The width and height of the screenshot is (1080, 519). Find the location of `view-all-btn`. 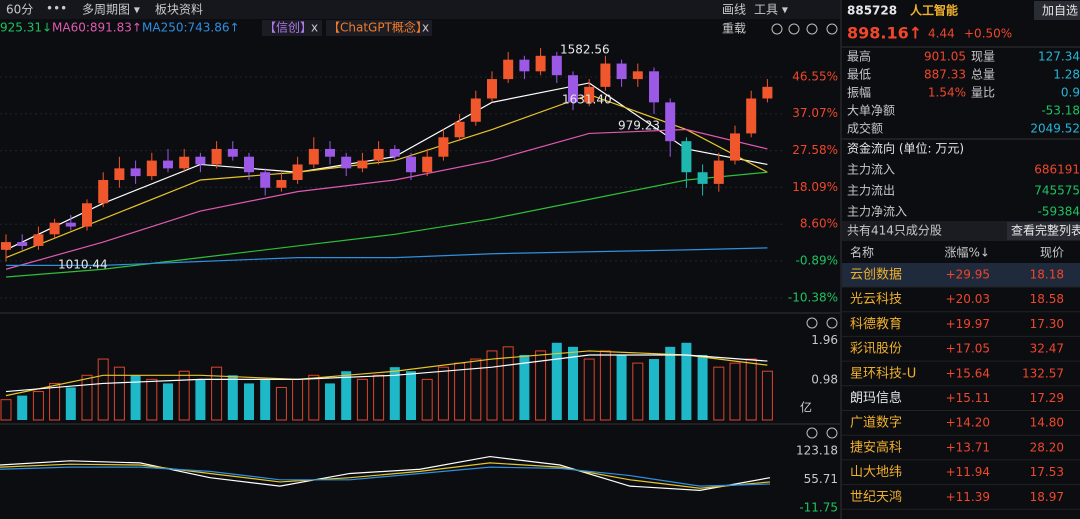

view-all-btn is located at coordinates (1043, 231).